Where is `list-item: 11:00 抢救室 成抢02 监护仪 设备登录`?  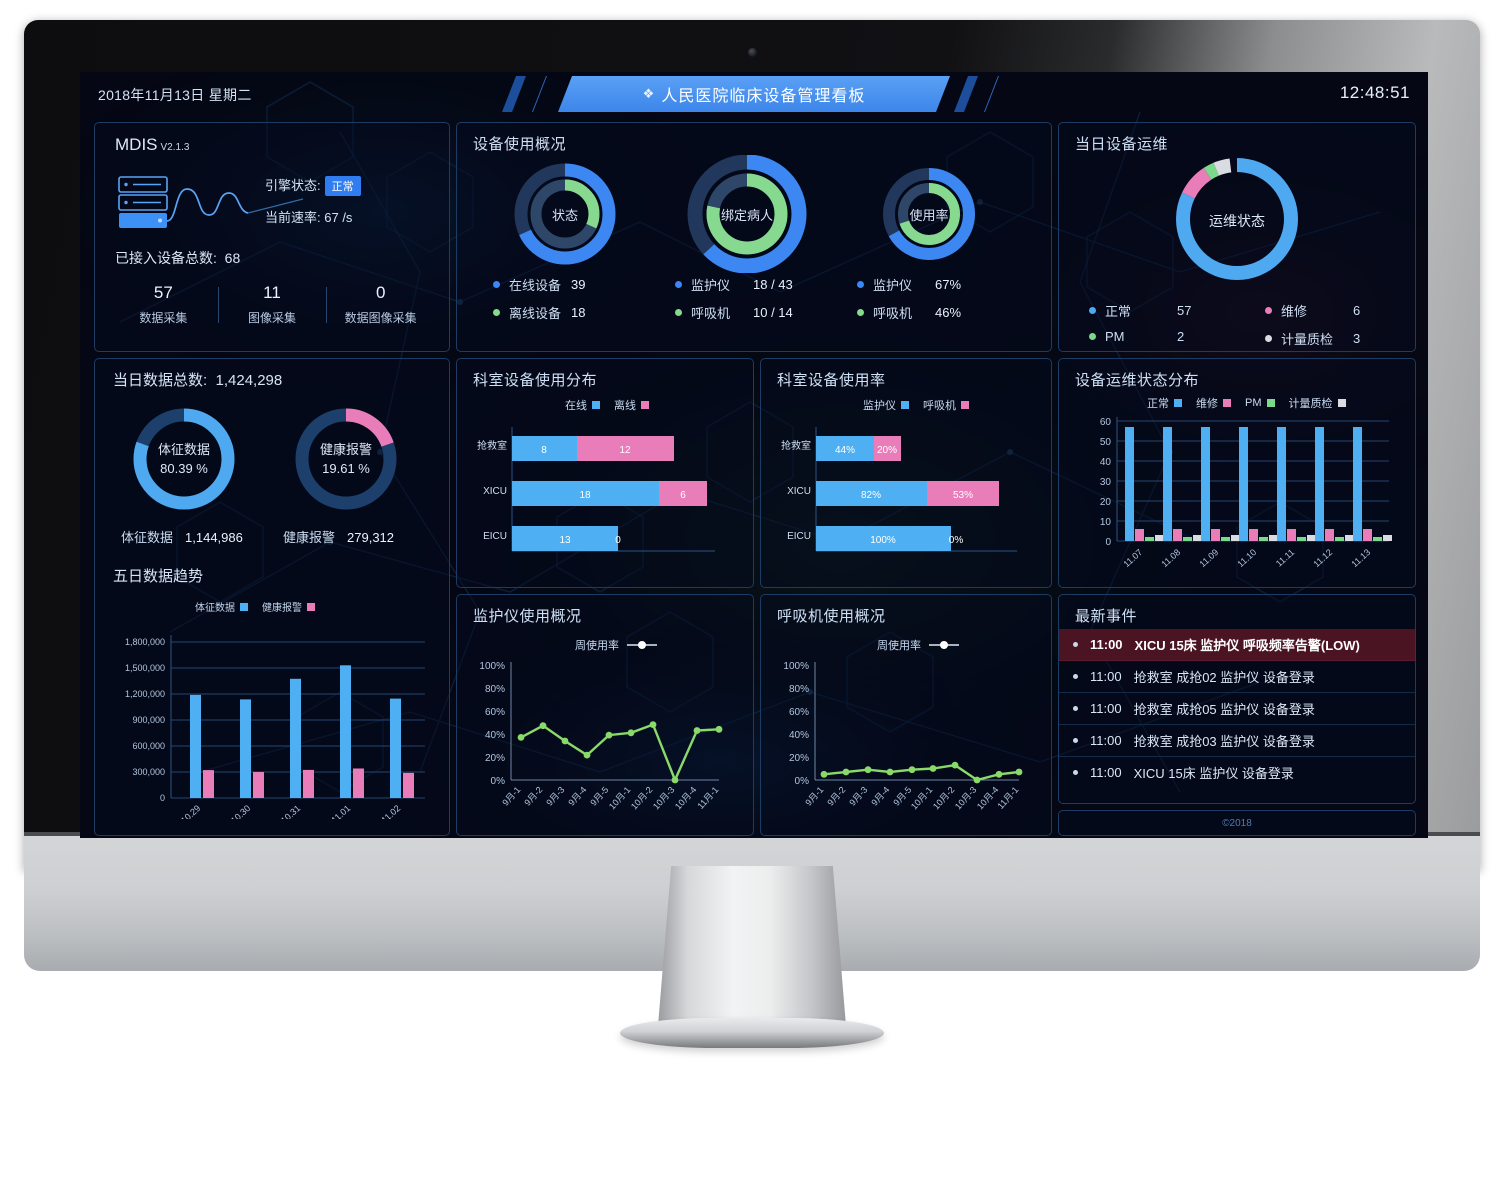
list-item: 11:00 抢救室 成抢02 监护仪 设备登录 is located at coordinates (1237, 677).